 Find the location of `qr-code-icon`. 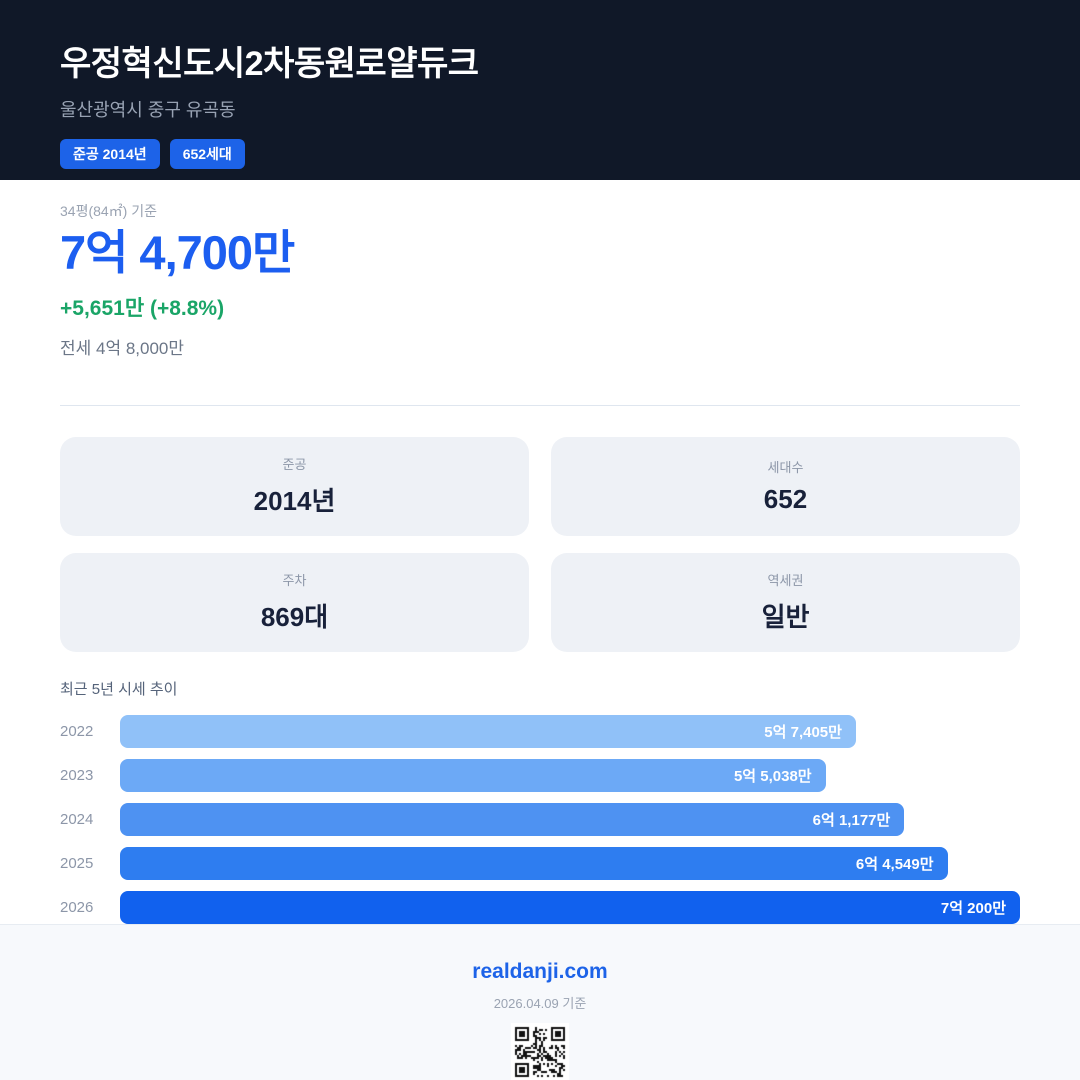

qr-code-icon is located at coordinates (540, 1051).